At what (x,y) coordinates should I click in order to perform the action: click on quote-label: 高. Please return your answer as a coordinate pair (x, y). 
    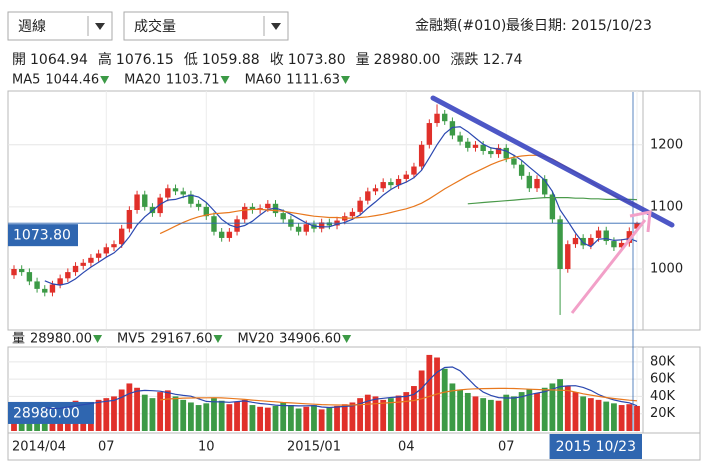
    Looking at the image, I should click on (105, 59).